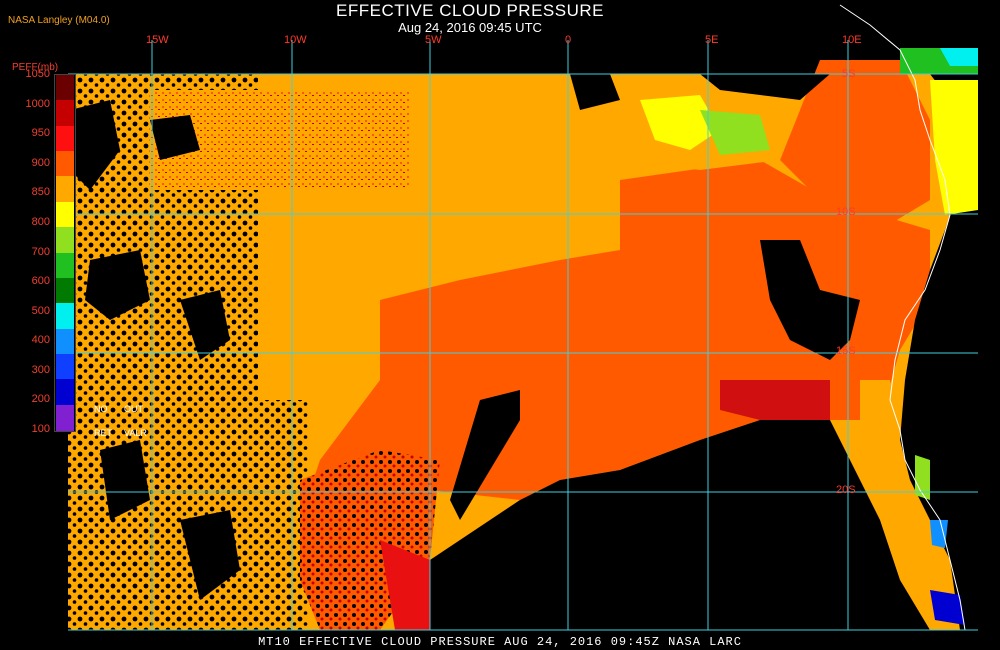 Image resolution: width=1000 pixels, height=650 pixels. What do you see at coordinates (40, 133) in the screenshot?
I see `legend-tick-label: 950` at bounding box center [40, 133].